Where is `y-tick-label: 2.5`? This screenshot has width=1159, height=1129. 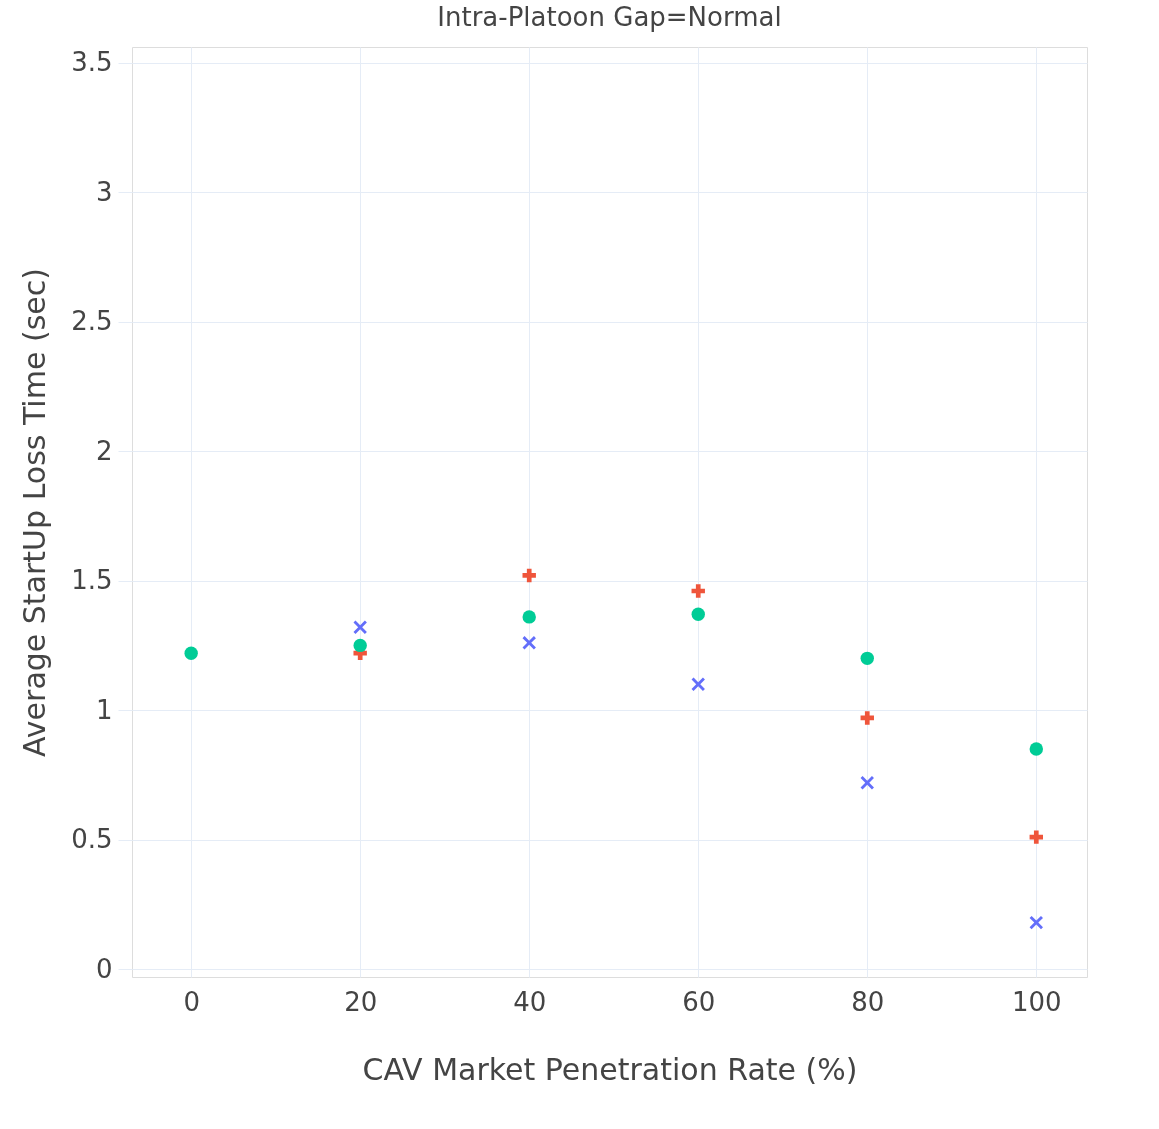
y-tick-label: 2.5 is located at coordinates (92, 321).